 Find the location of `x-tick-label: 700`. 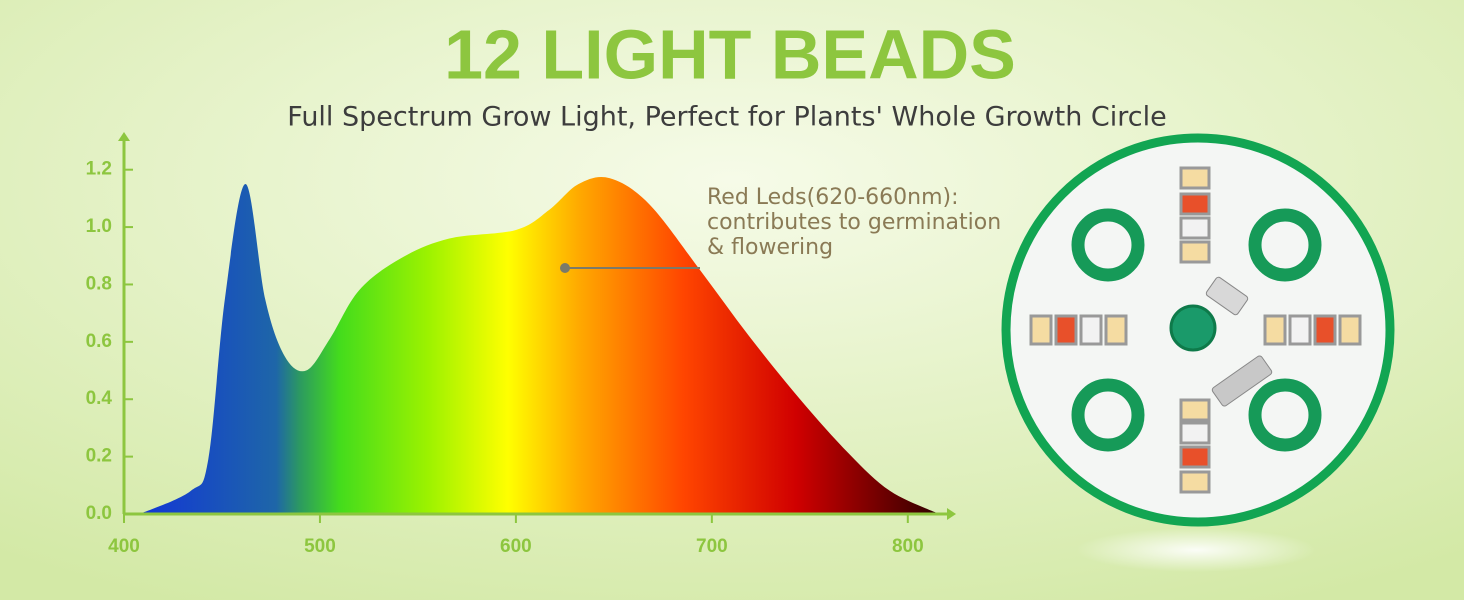

x-tick-label: 700 is located at coordinates (712, 546).